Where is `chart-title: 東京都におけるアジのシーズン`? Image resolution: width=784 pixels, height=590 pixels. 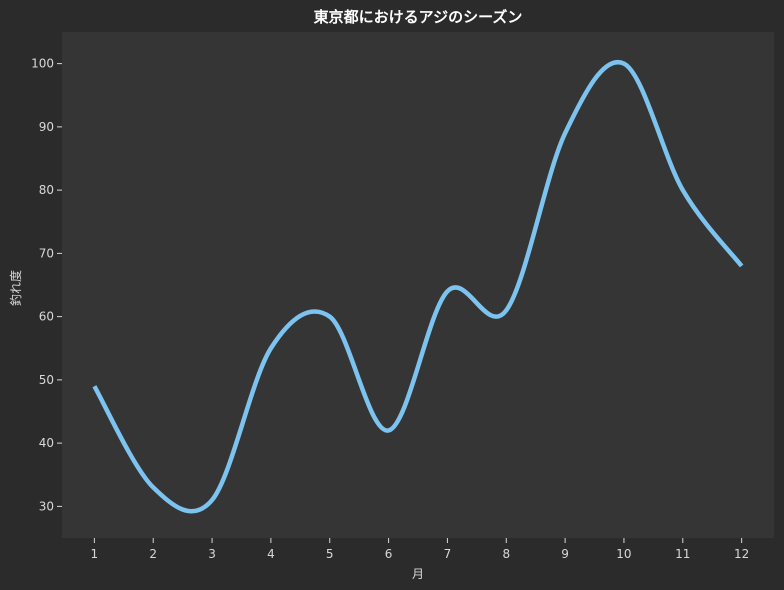
chart-title: 東京都におけるアジのシーズン is located at coordinates (418, 17).